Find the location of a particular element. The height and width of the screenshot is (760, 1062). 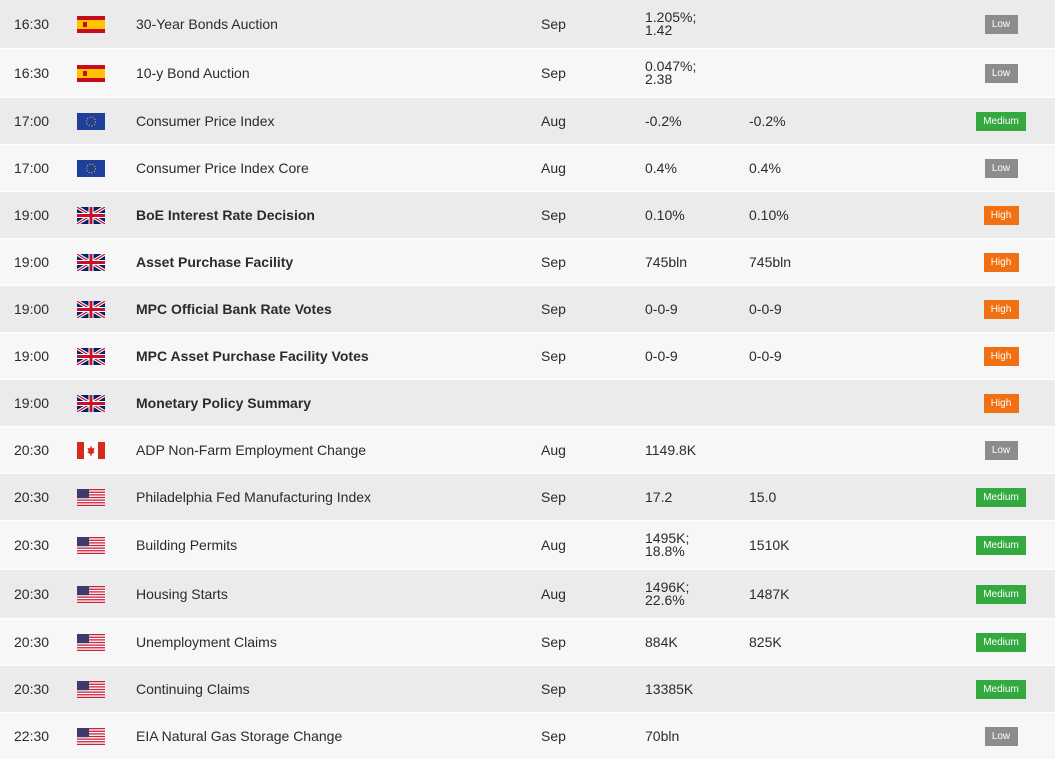

event-name: Consumer Price Index Core is located at coordinates (222, 168).